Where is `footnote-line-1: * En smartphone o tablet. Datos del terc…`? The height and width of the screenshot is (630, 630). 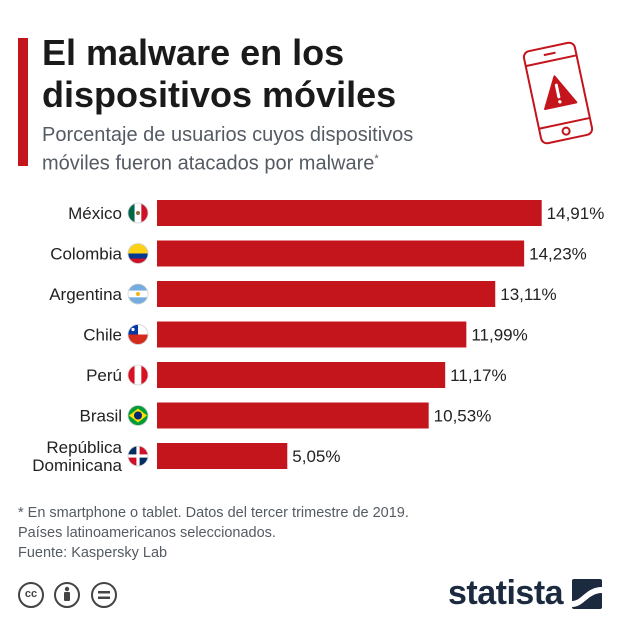 footnote-line-1: * En smartphone o tablet. Datos del terc… is located at coordinates (318, 513).